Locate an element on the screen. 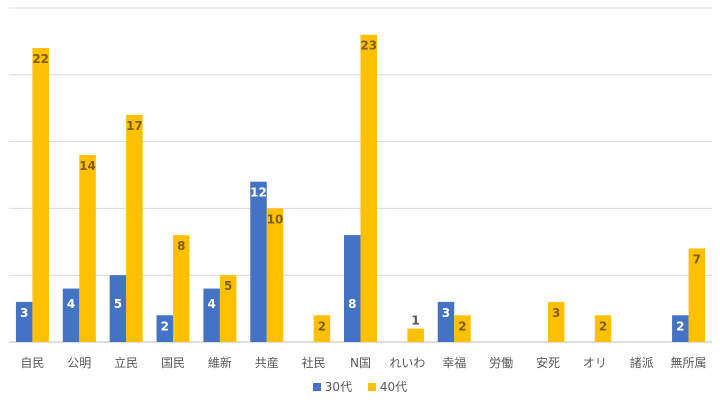 This screenshot has width=720, height=409. data-label: 7 is located at coordinates (697, 259).